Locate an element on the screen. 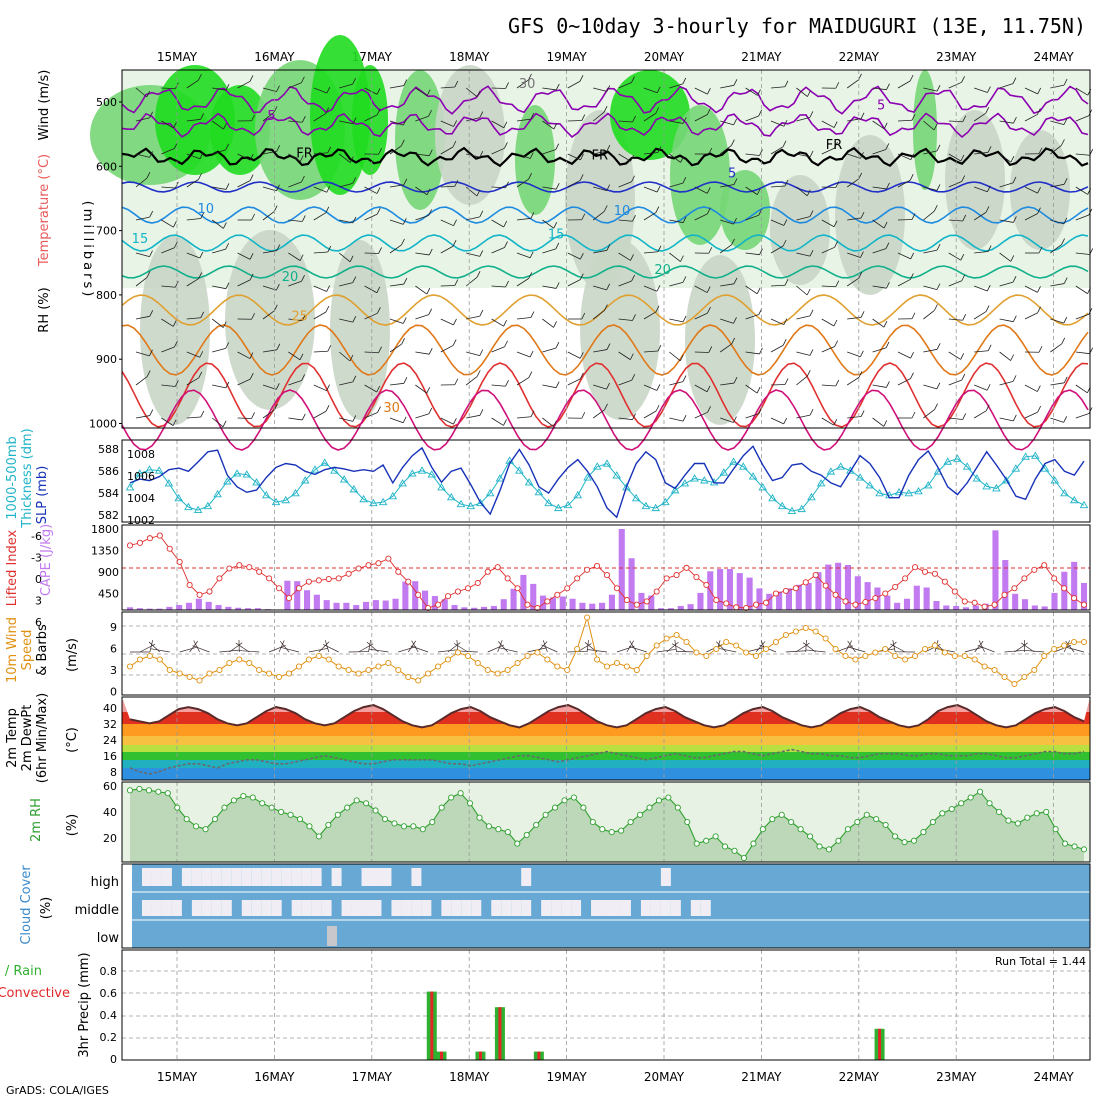 The height and width of the screenshot is (1100, 1100). li-tick: -6 is located at coordinates (36, 536).